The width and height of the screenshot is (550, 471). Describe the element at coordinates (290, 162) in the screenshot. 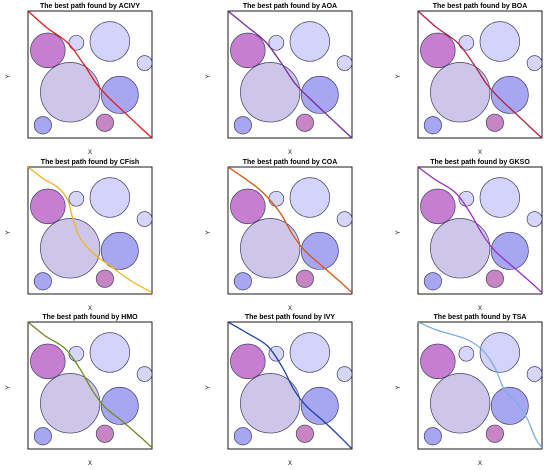

I see `panel-title: The best path found by COA` at that location.